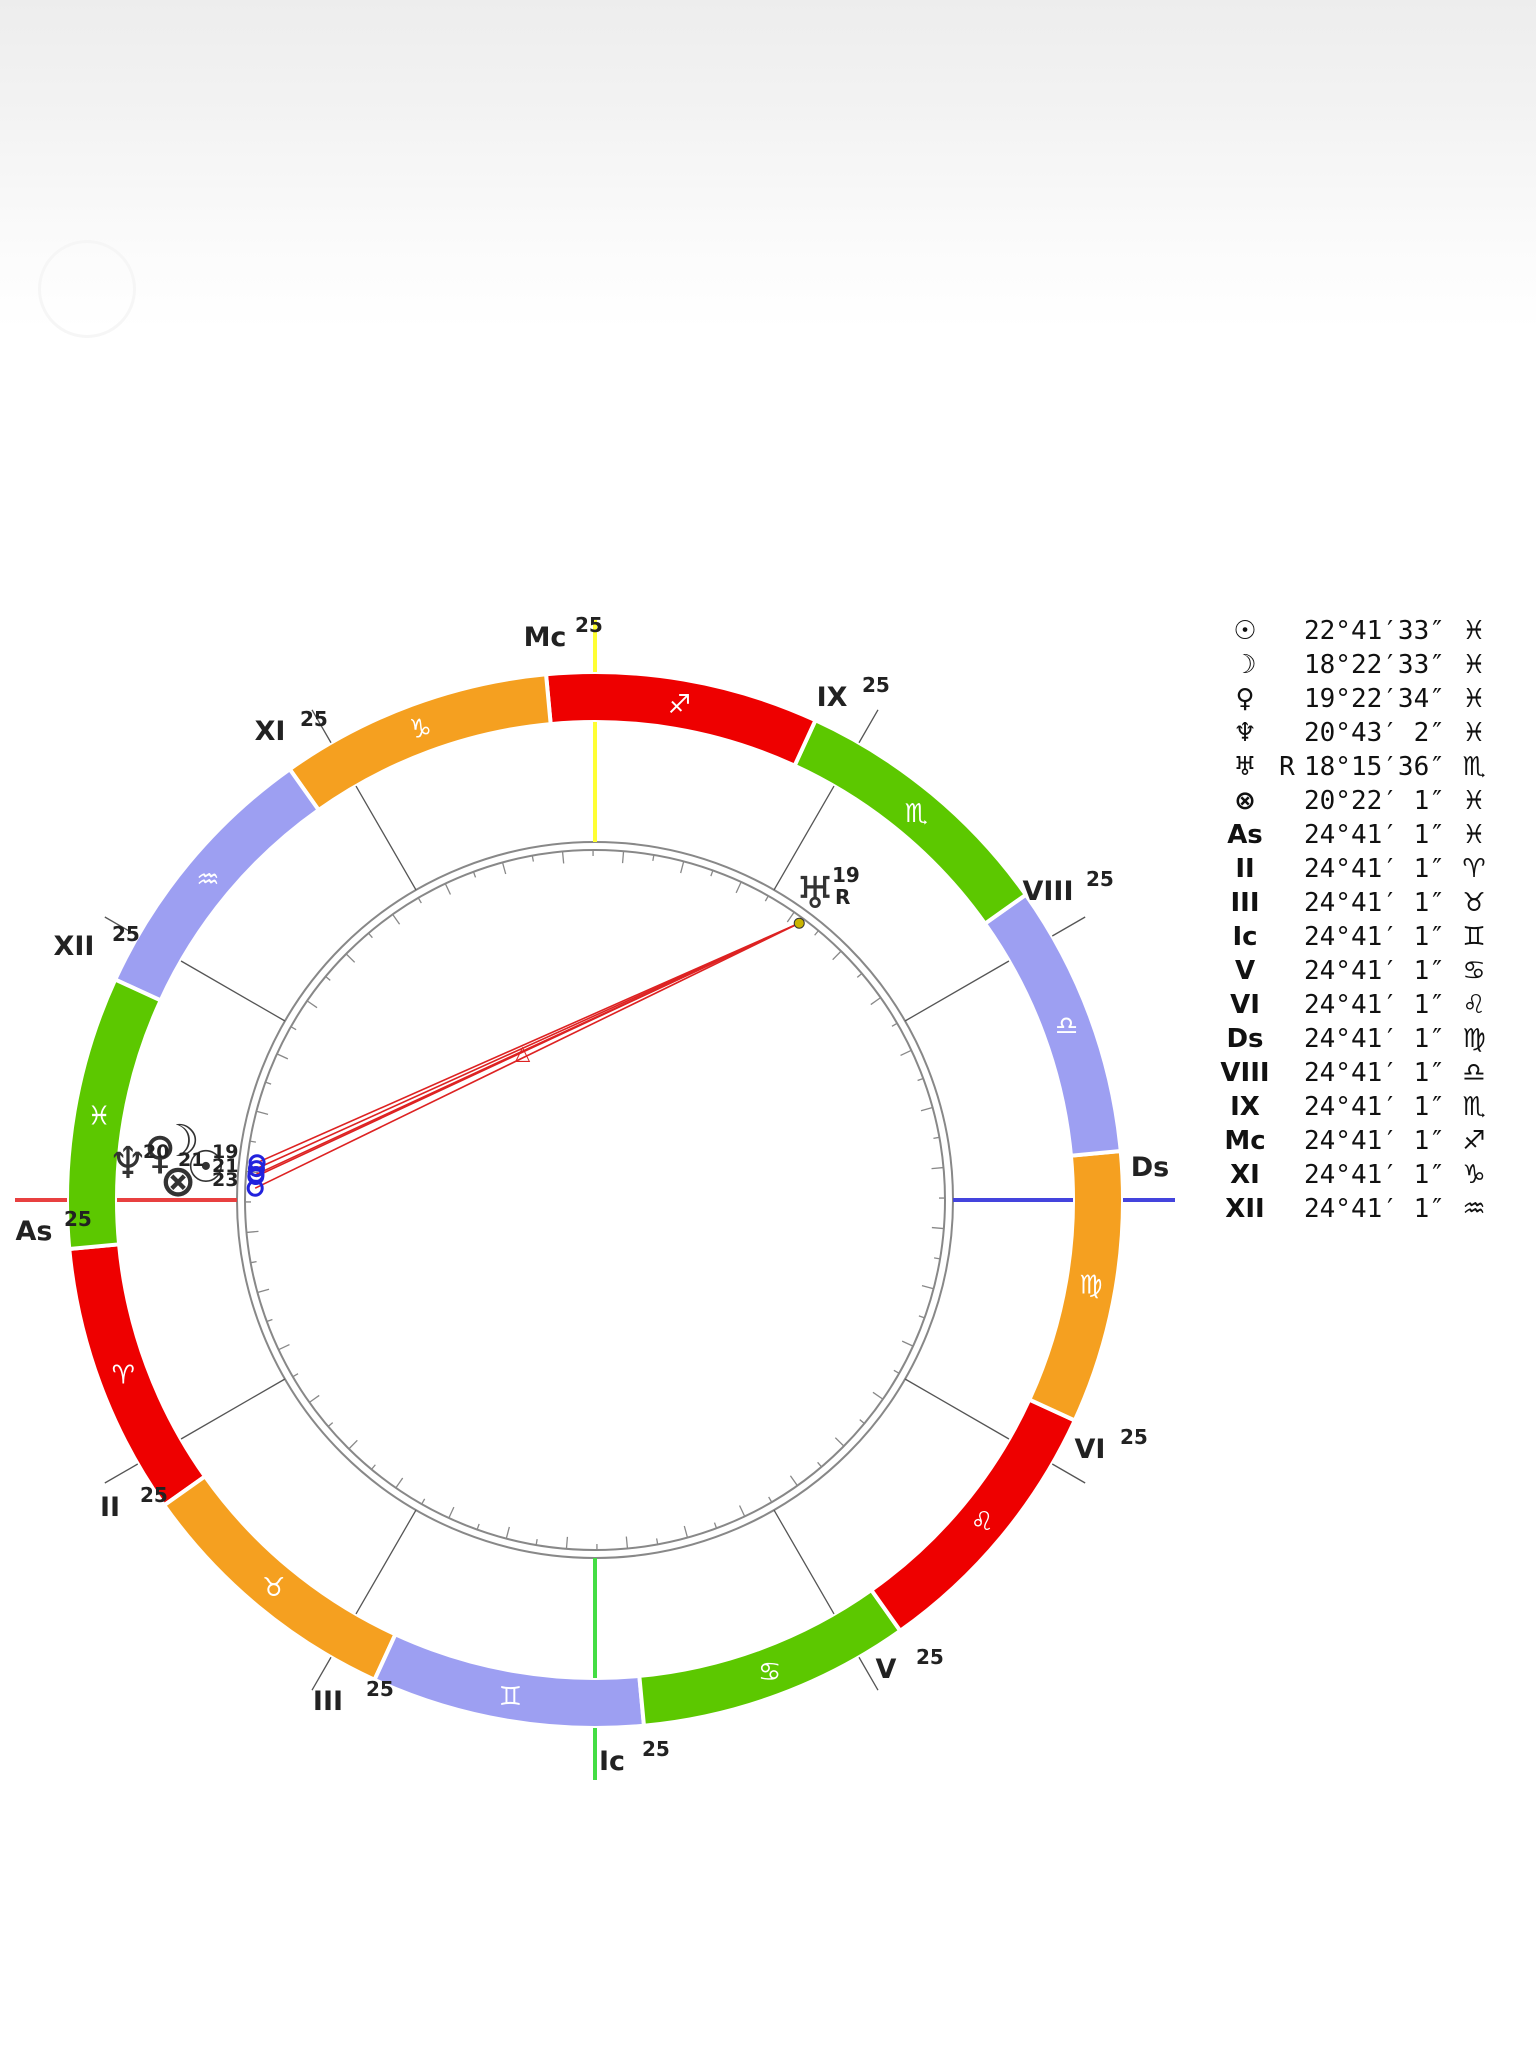 Image resolution: width=1536 pixels, height=2048 pixels. Describe the element at coordinates (207, 880) in the screenshot. I see `zodiac-sign-glyph: ♒` at that location.